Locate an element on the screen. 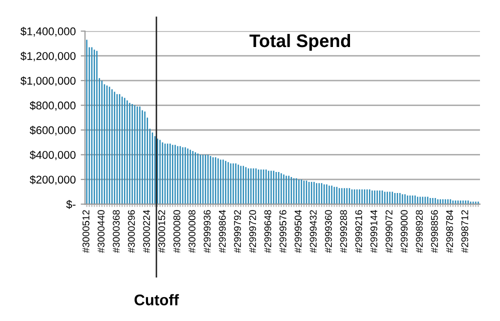 The image size is (500, 321). x-tick-label: #3000224 is located at coordinates (146, 231).